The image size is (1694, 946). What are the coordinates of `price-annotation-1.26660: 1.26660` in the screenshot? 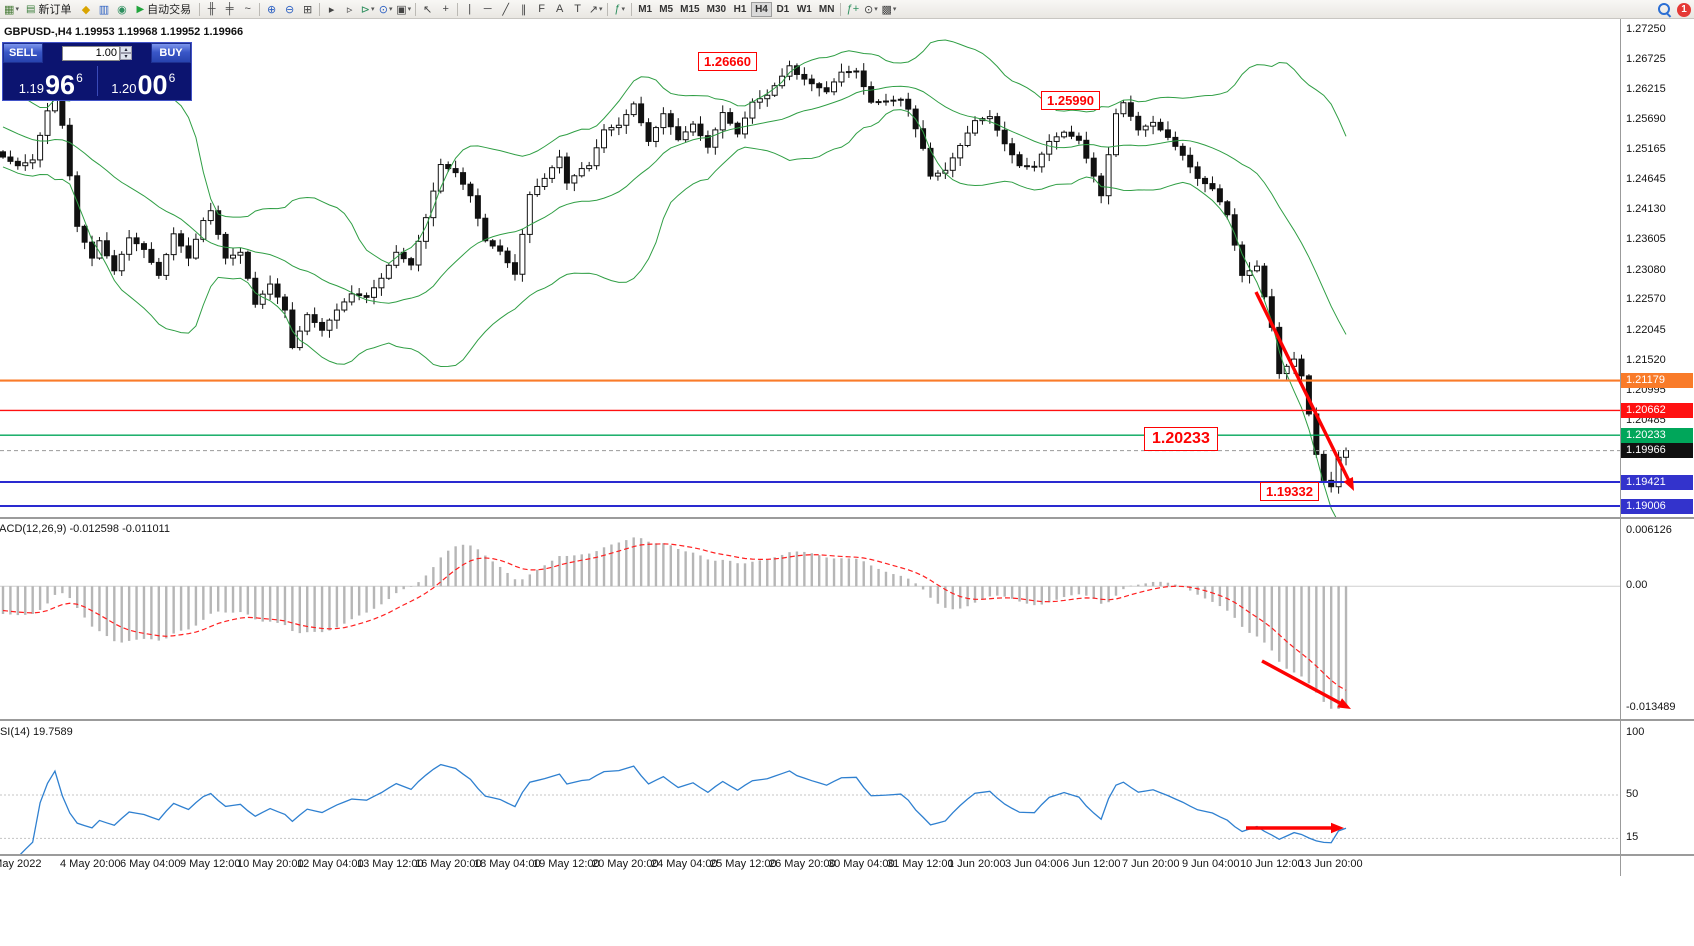 It's located at (727, 61).